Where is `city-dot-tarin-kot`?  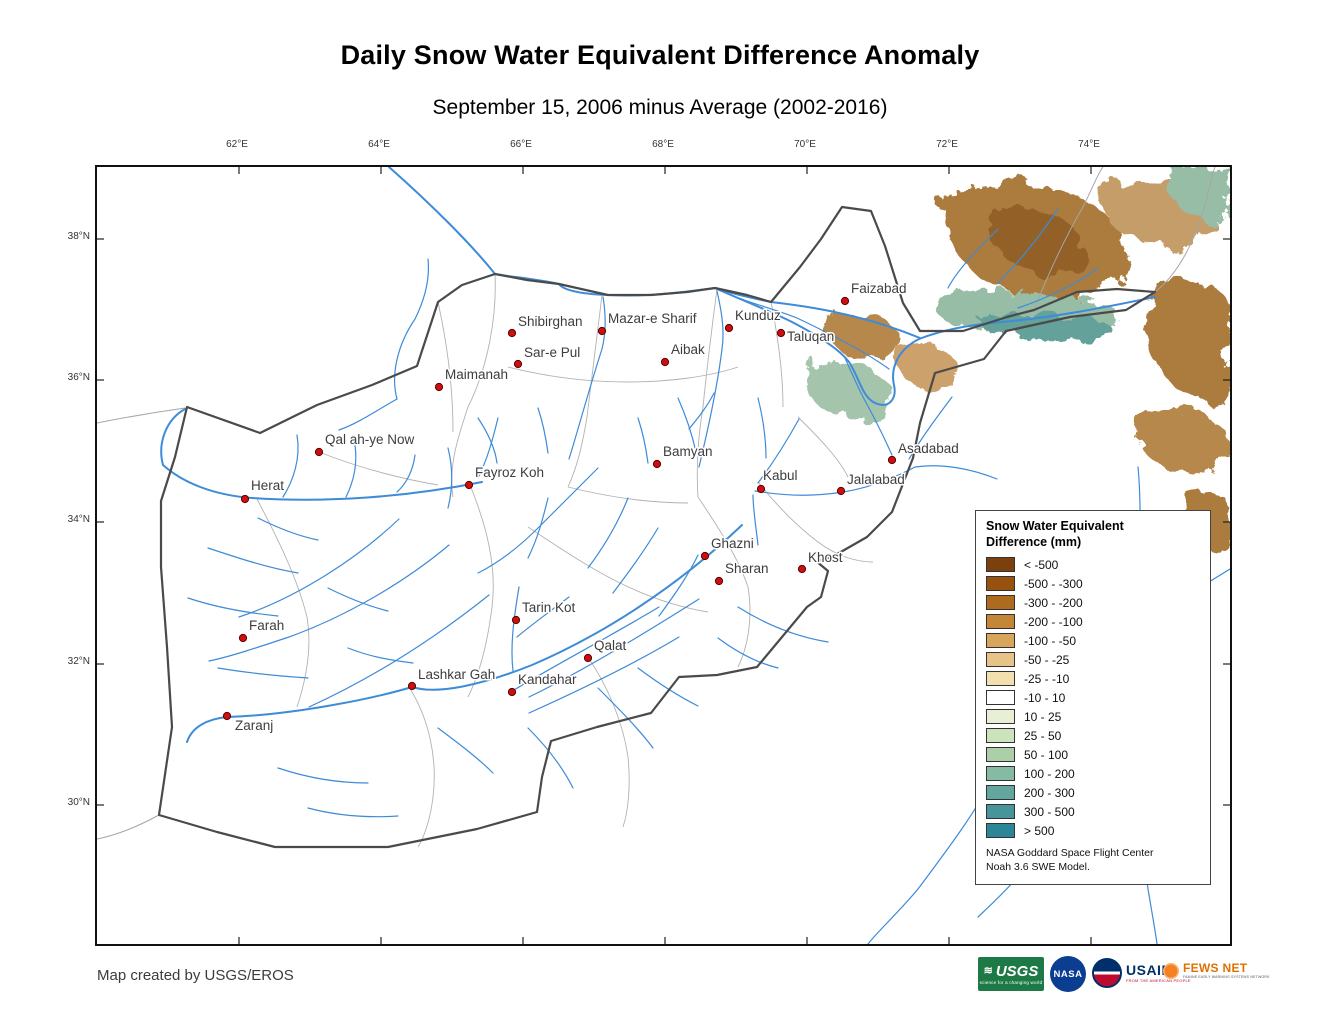 city-dot-tarin-kot is located at coordinates (516, 620).